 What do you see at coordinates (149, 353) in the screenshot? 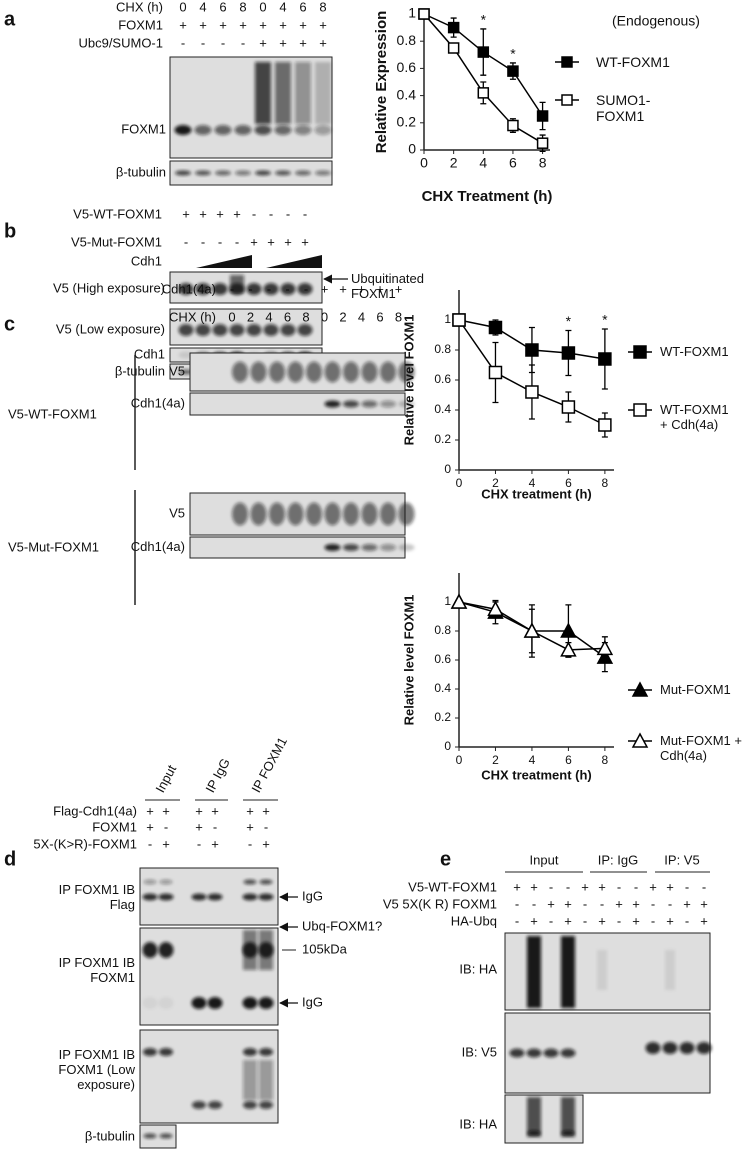
I see `blot-label: Cdh1` at bounding box center [149, 353].